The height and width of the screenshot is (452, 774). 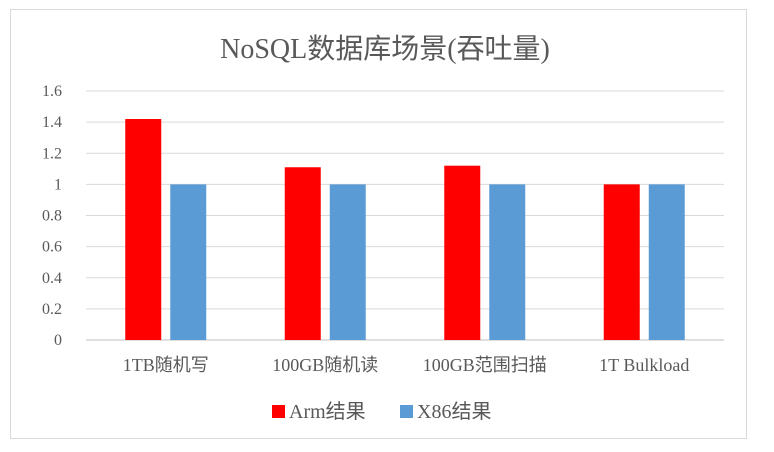 I want to click on y-tick-label: 0.8, so click(x=52, y=216).